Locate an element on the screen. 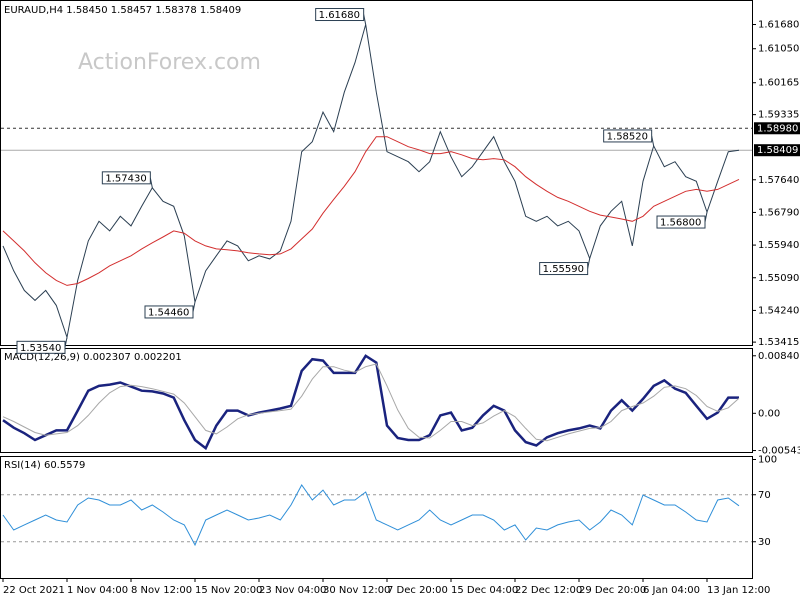  x-tick-label: 7 Dec 20:00 is located at coordinates (417, 590).